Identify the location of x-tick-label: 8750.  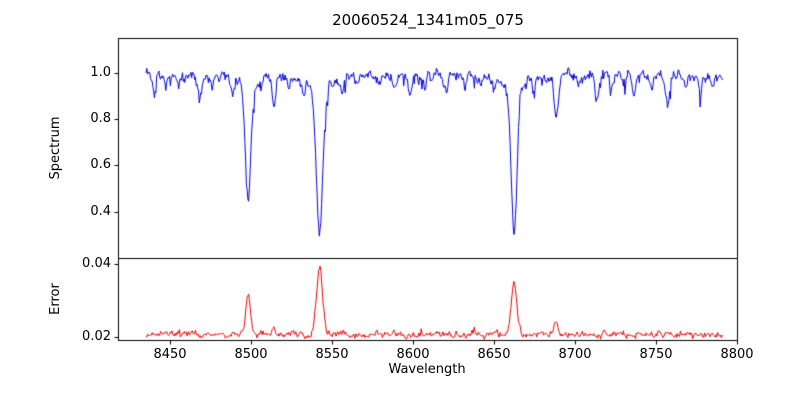
(656, 354).